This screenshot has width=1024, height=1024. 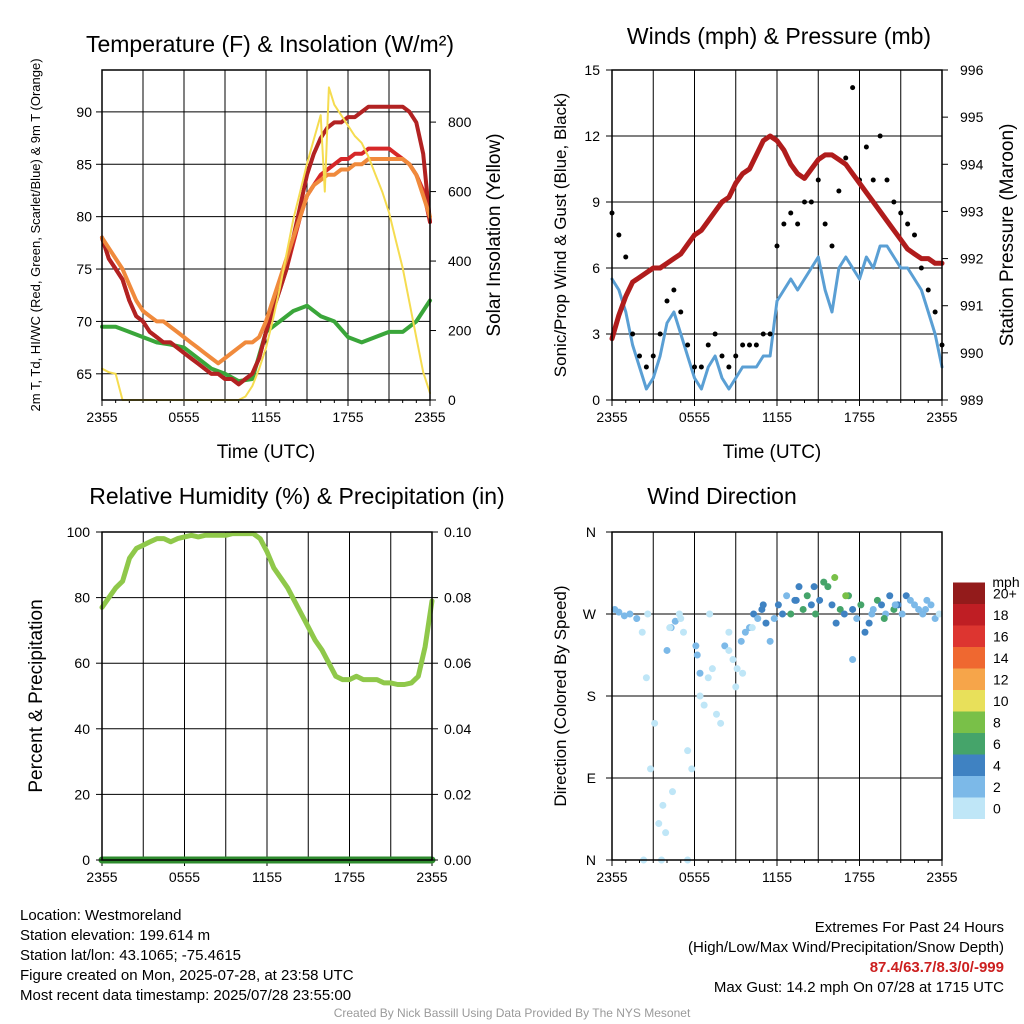 I want to click on y-axis-label: Percent & Precipitation, so click(x=36, y=695).